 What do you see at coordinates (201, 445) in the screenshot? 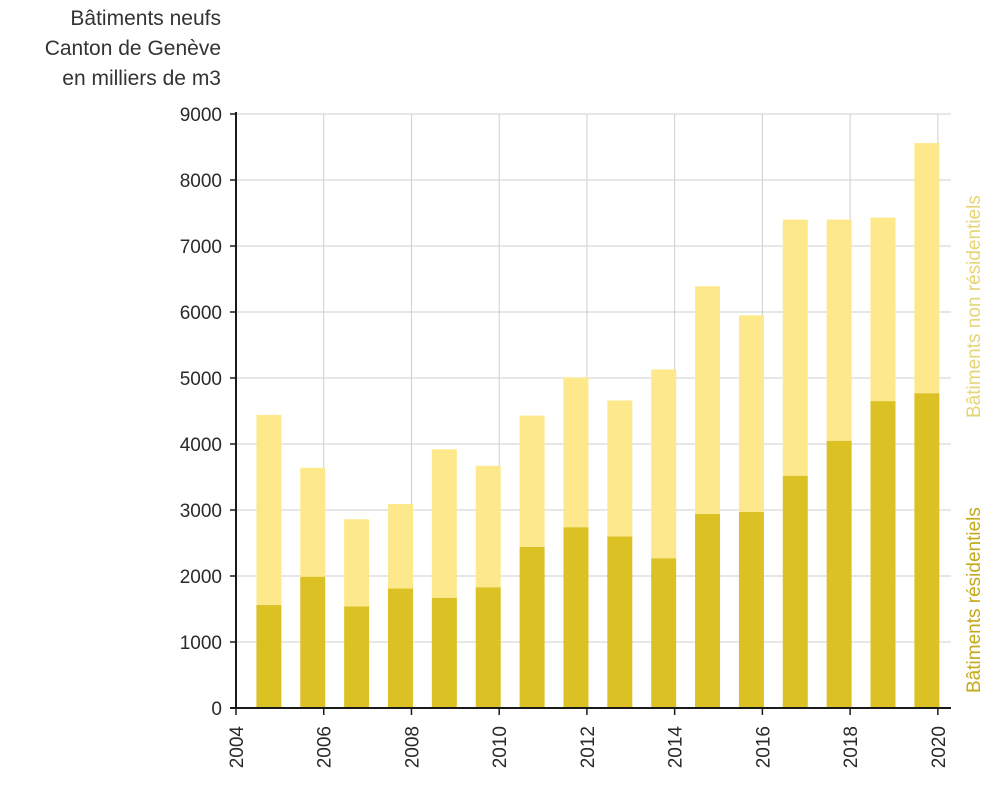
I see `y-tick-label: 4000` at bounding box center [201, 445].